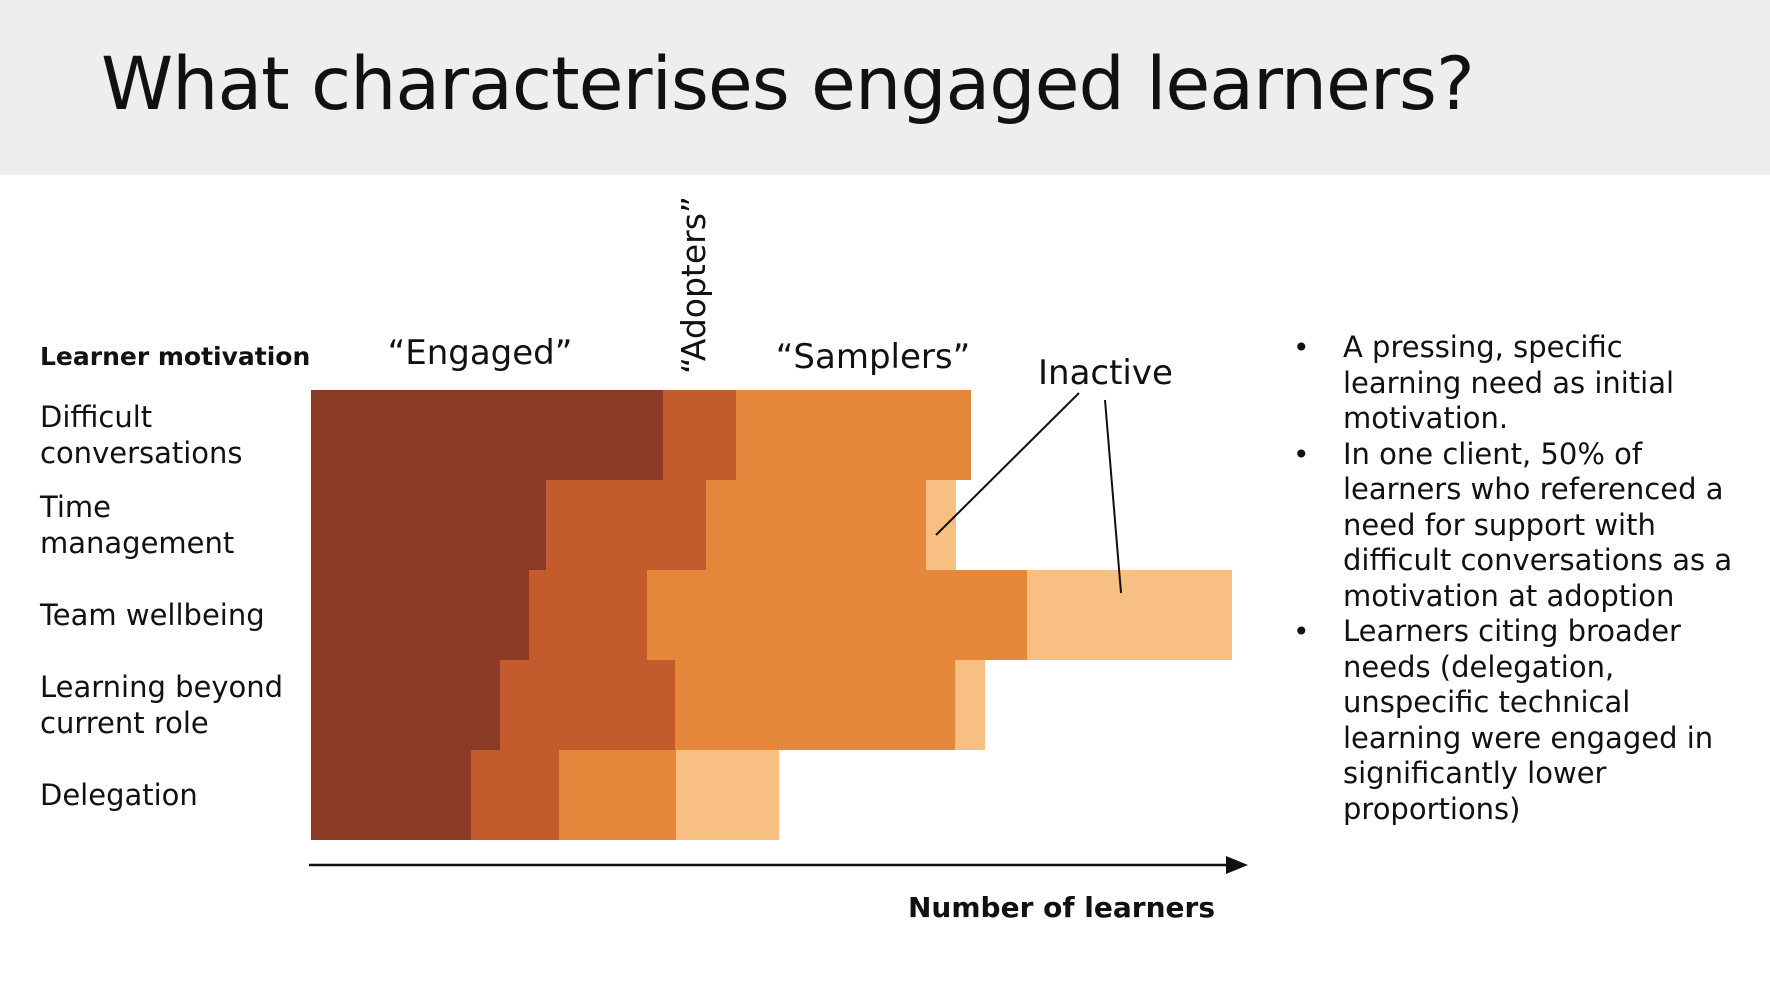 This screenshot has width=1770, height=995. What do you see at coordinates (1237, 865) in the screenshot?
I see `x-axis-arrowhead` at bounding box center [1237, 865].